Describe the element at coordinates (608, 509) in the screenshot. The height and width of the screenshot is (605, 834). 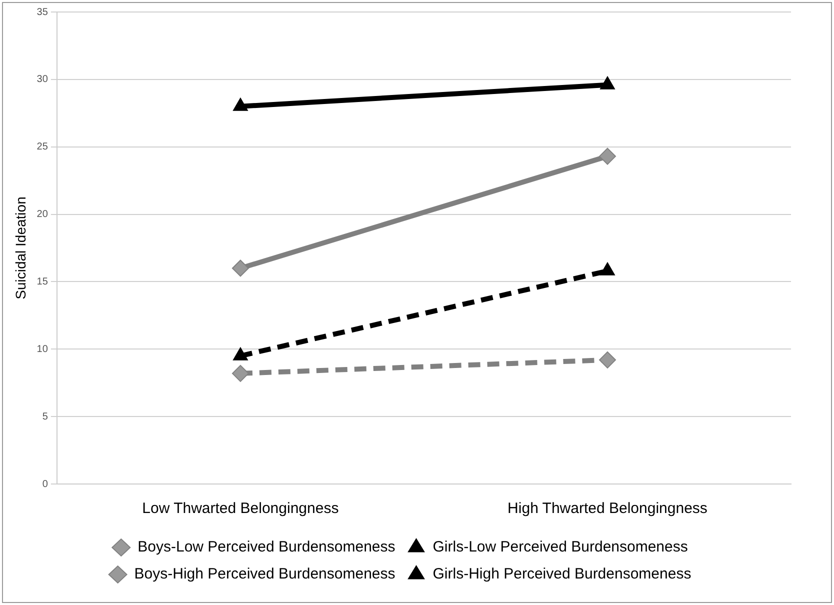
I see `x-tick-label: High Thwarted Belongingness` at that location.